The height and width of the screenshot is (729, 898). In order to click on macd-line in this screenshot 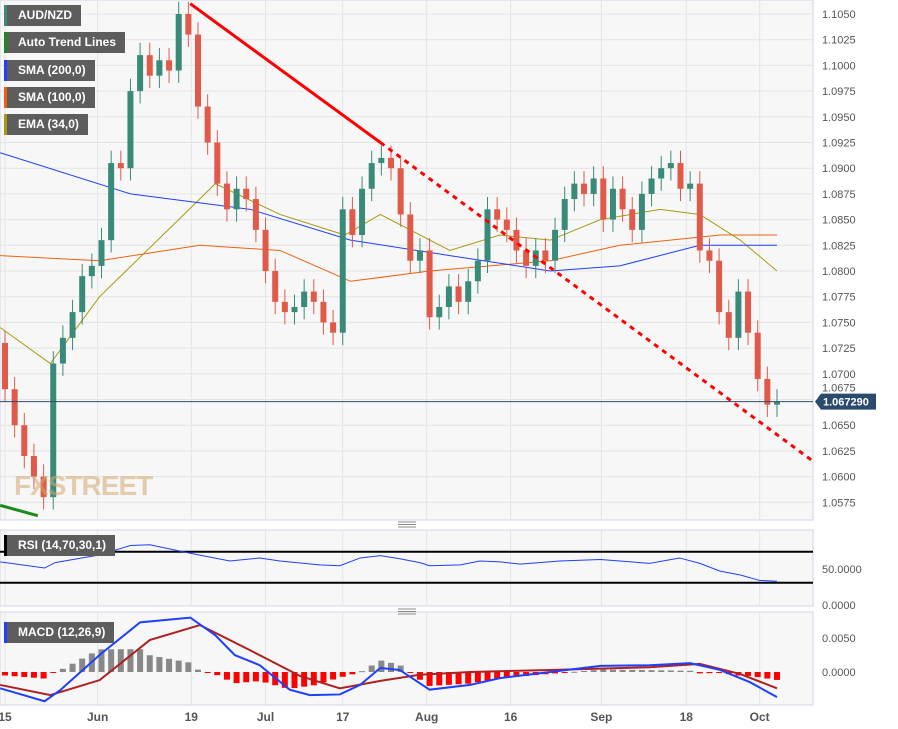, I will do `click(389, 659)`.